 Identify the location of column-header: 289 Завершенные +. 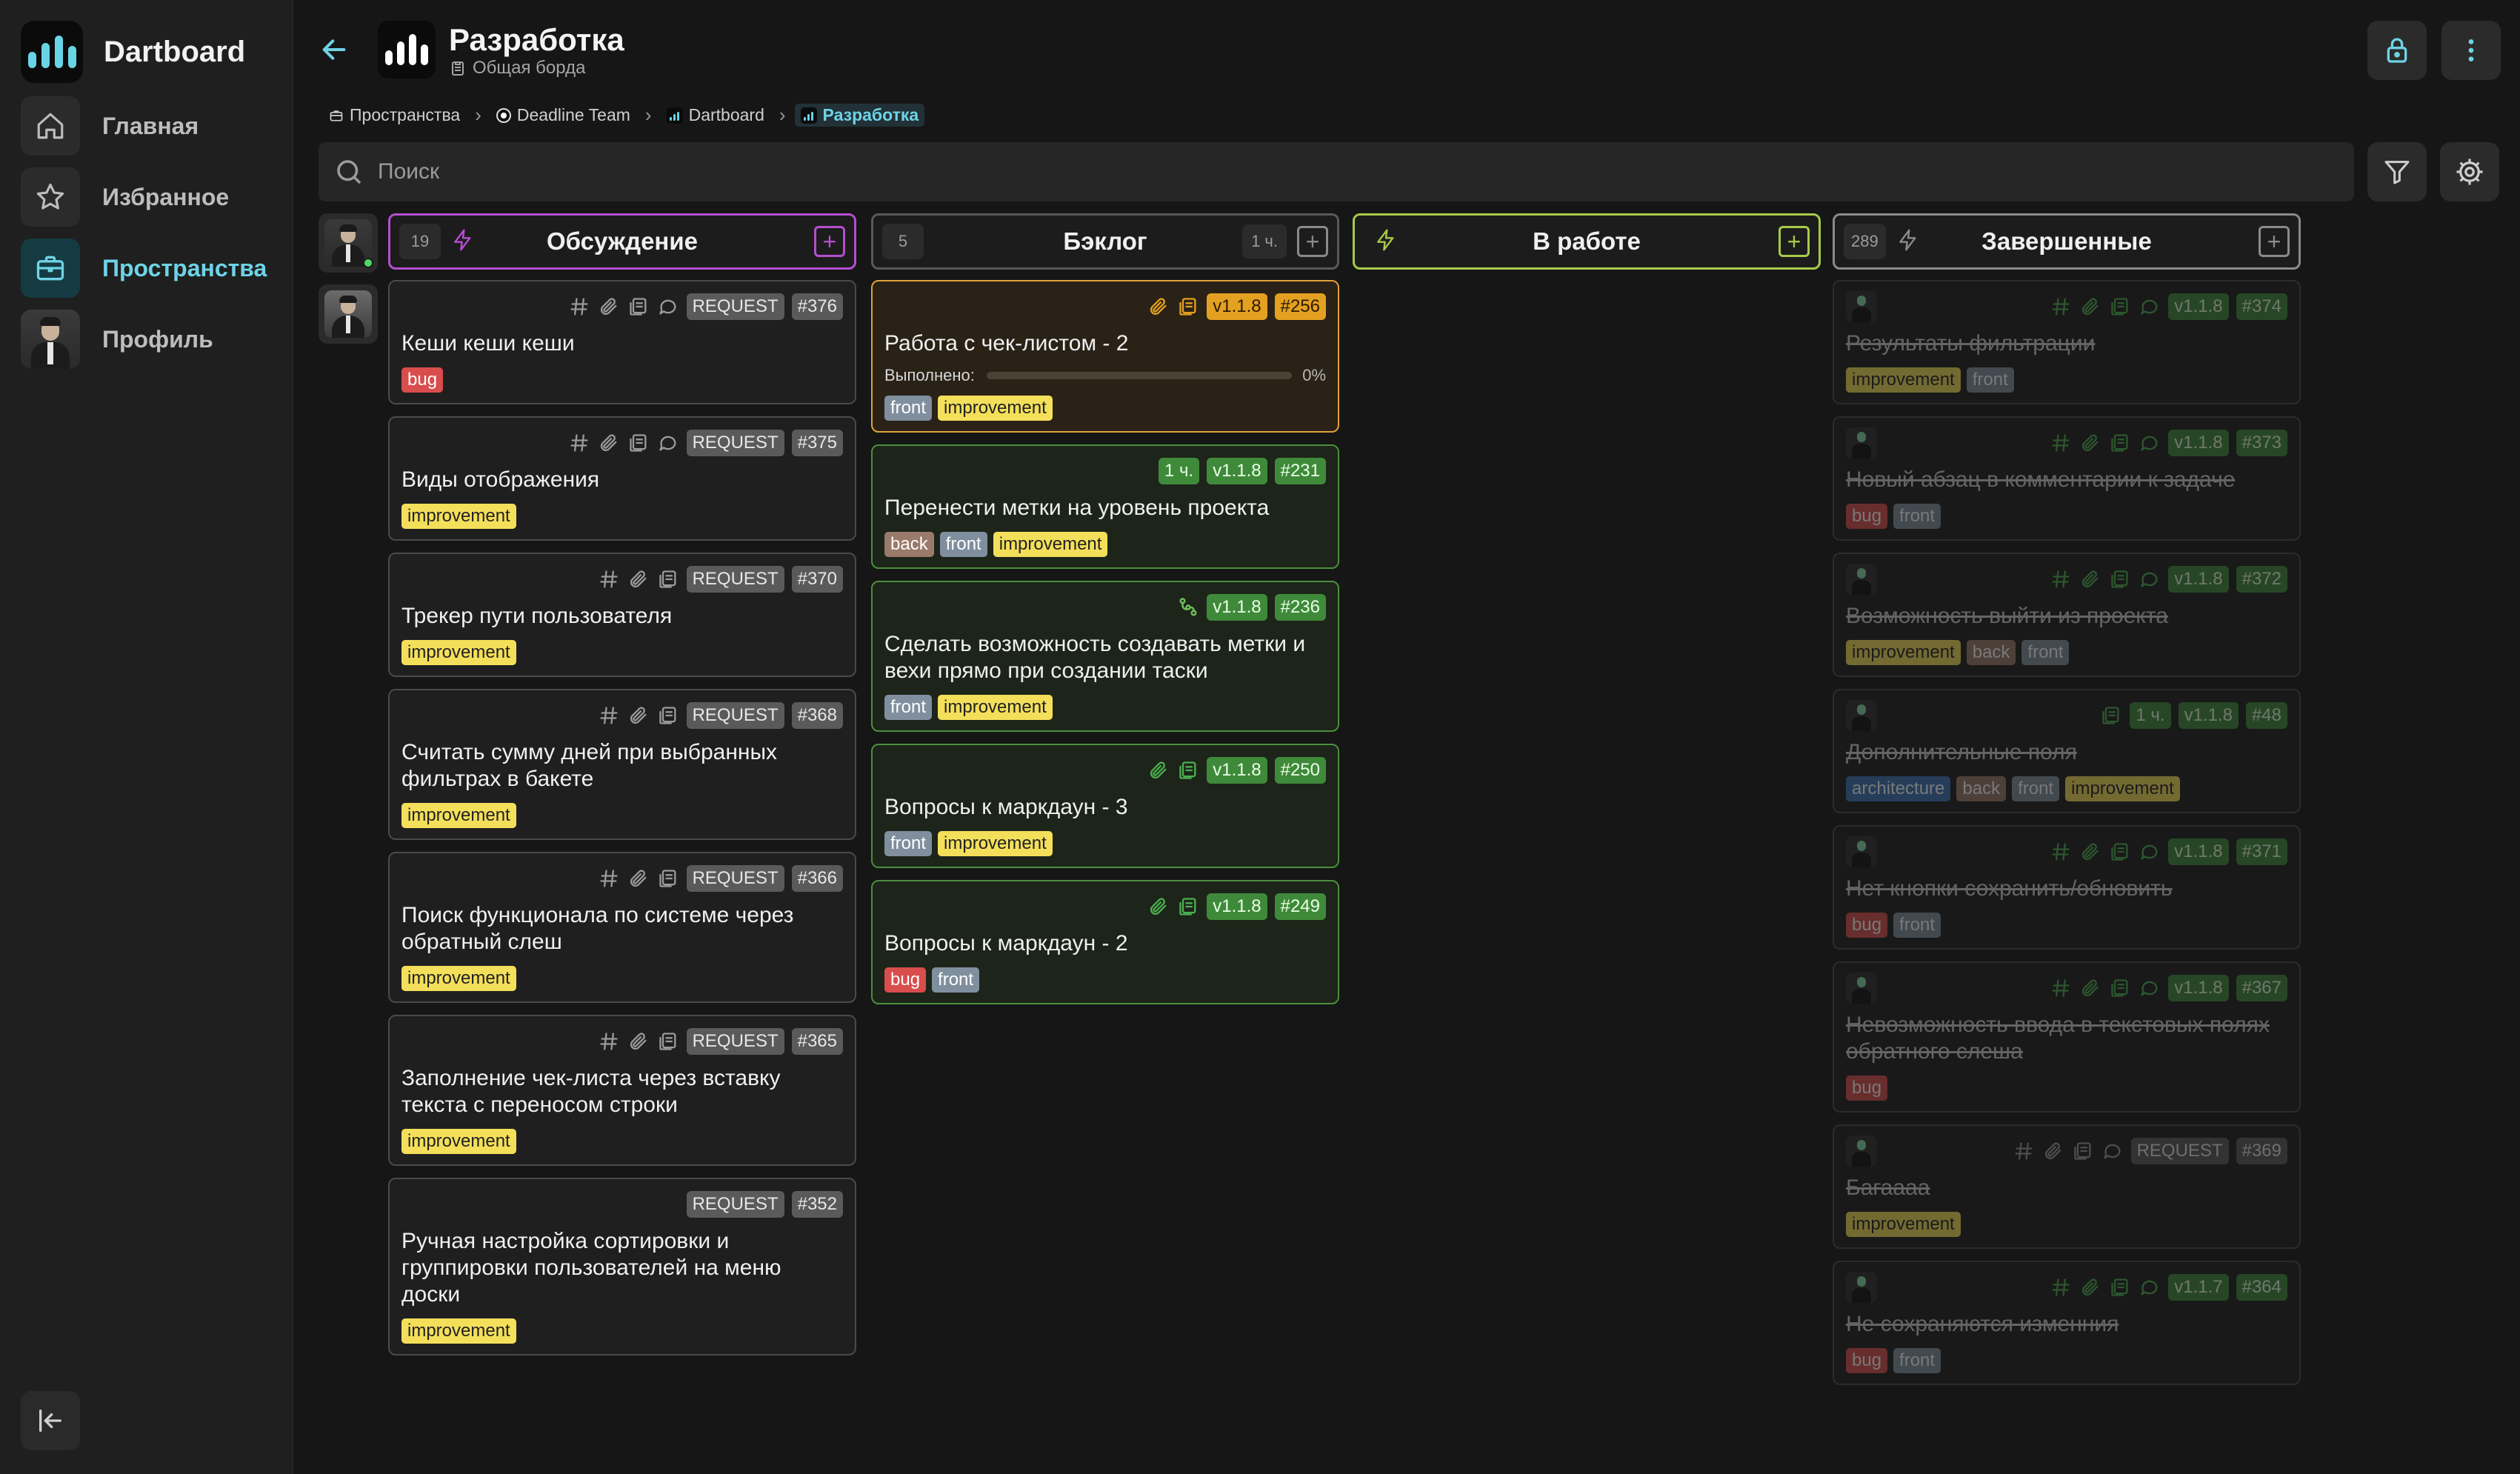
(2067, 241).